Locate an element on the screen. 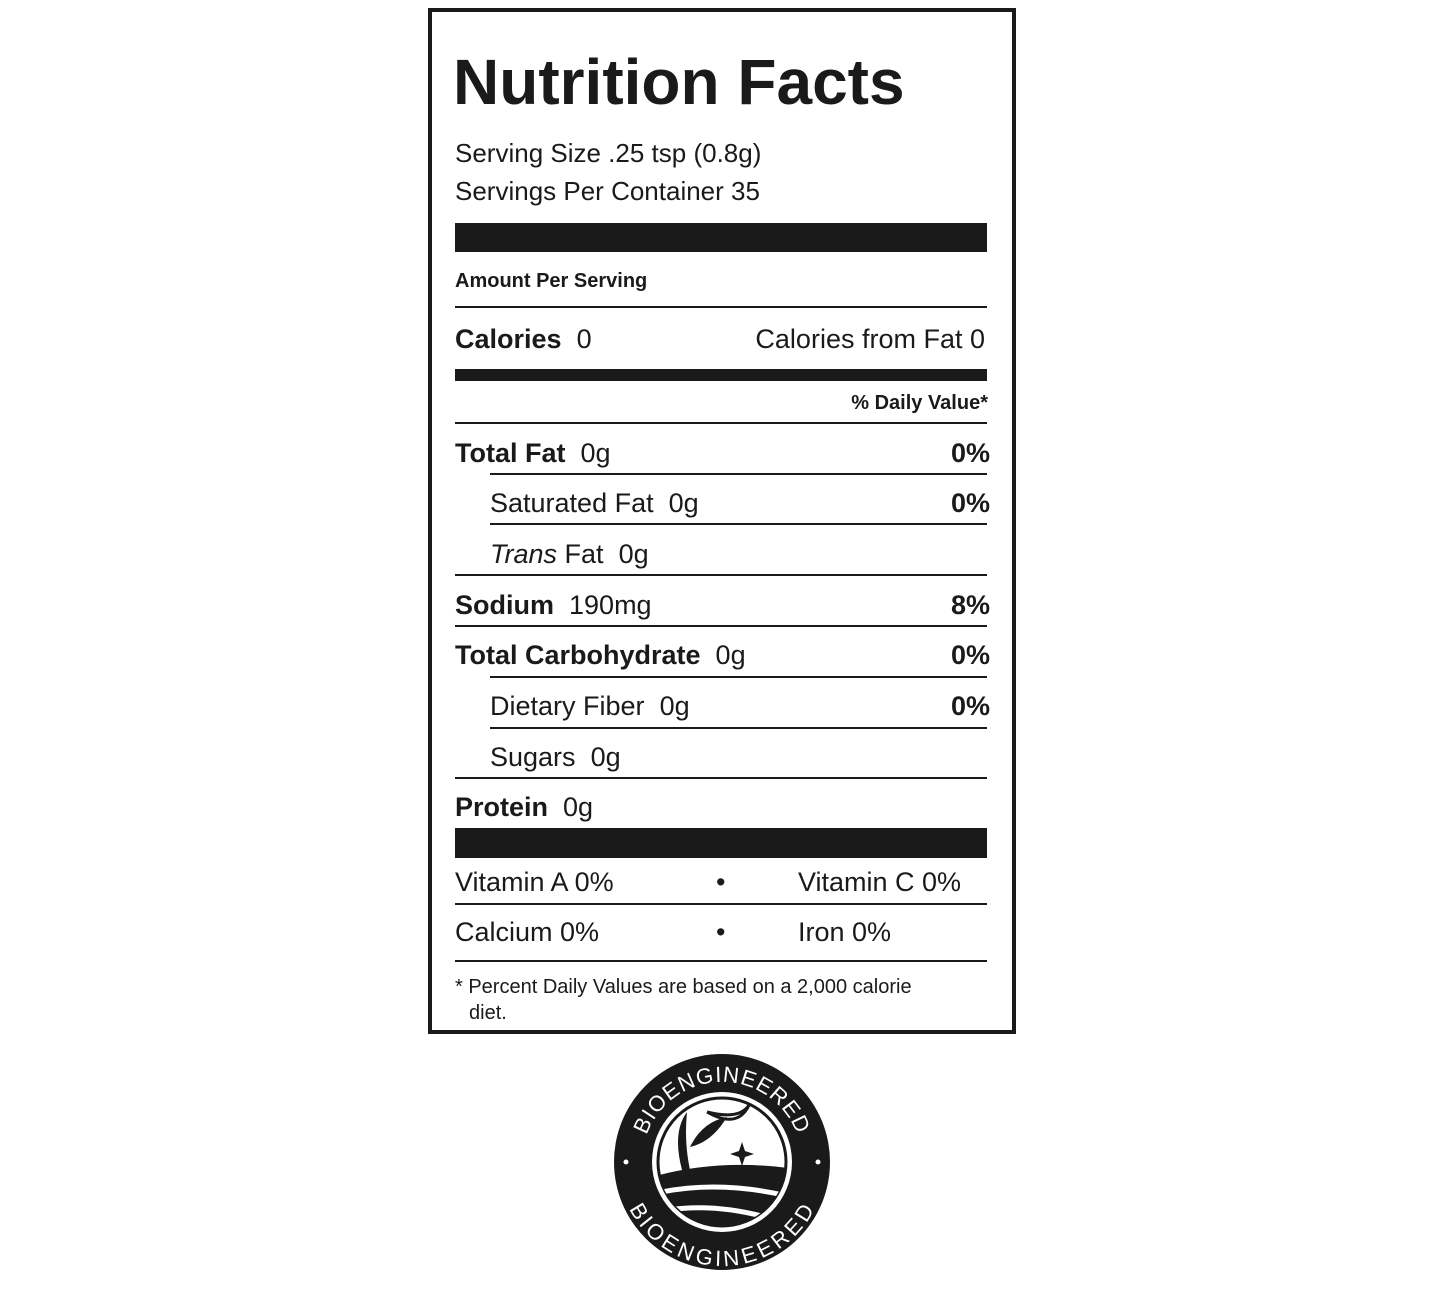  protein-row: Protein 0g is located at coordinates (524, 807).